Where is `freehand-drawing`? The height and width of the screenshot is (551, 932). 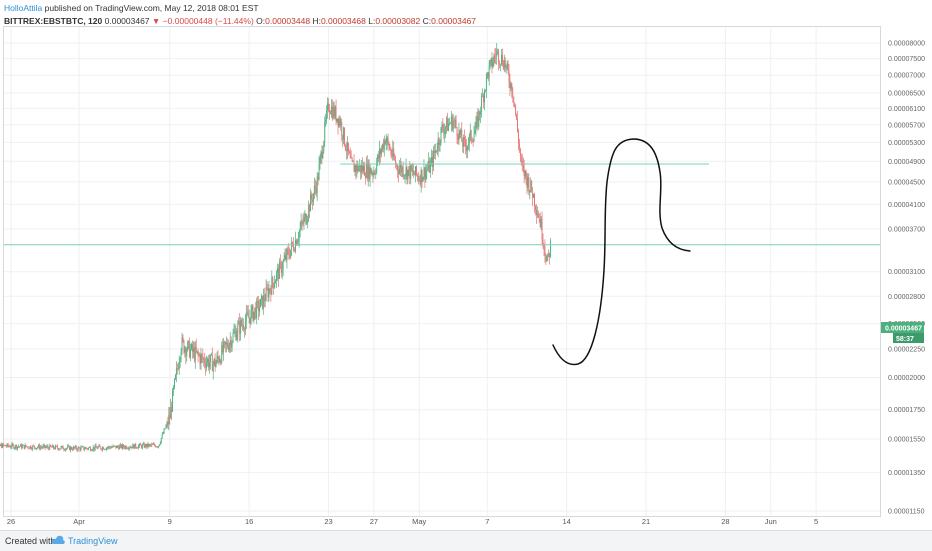
freehand-drawing is located at coordinates (621, 252).